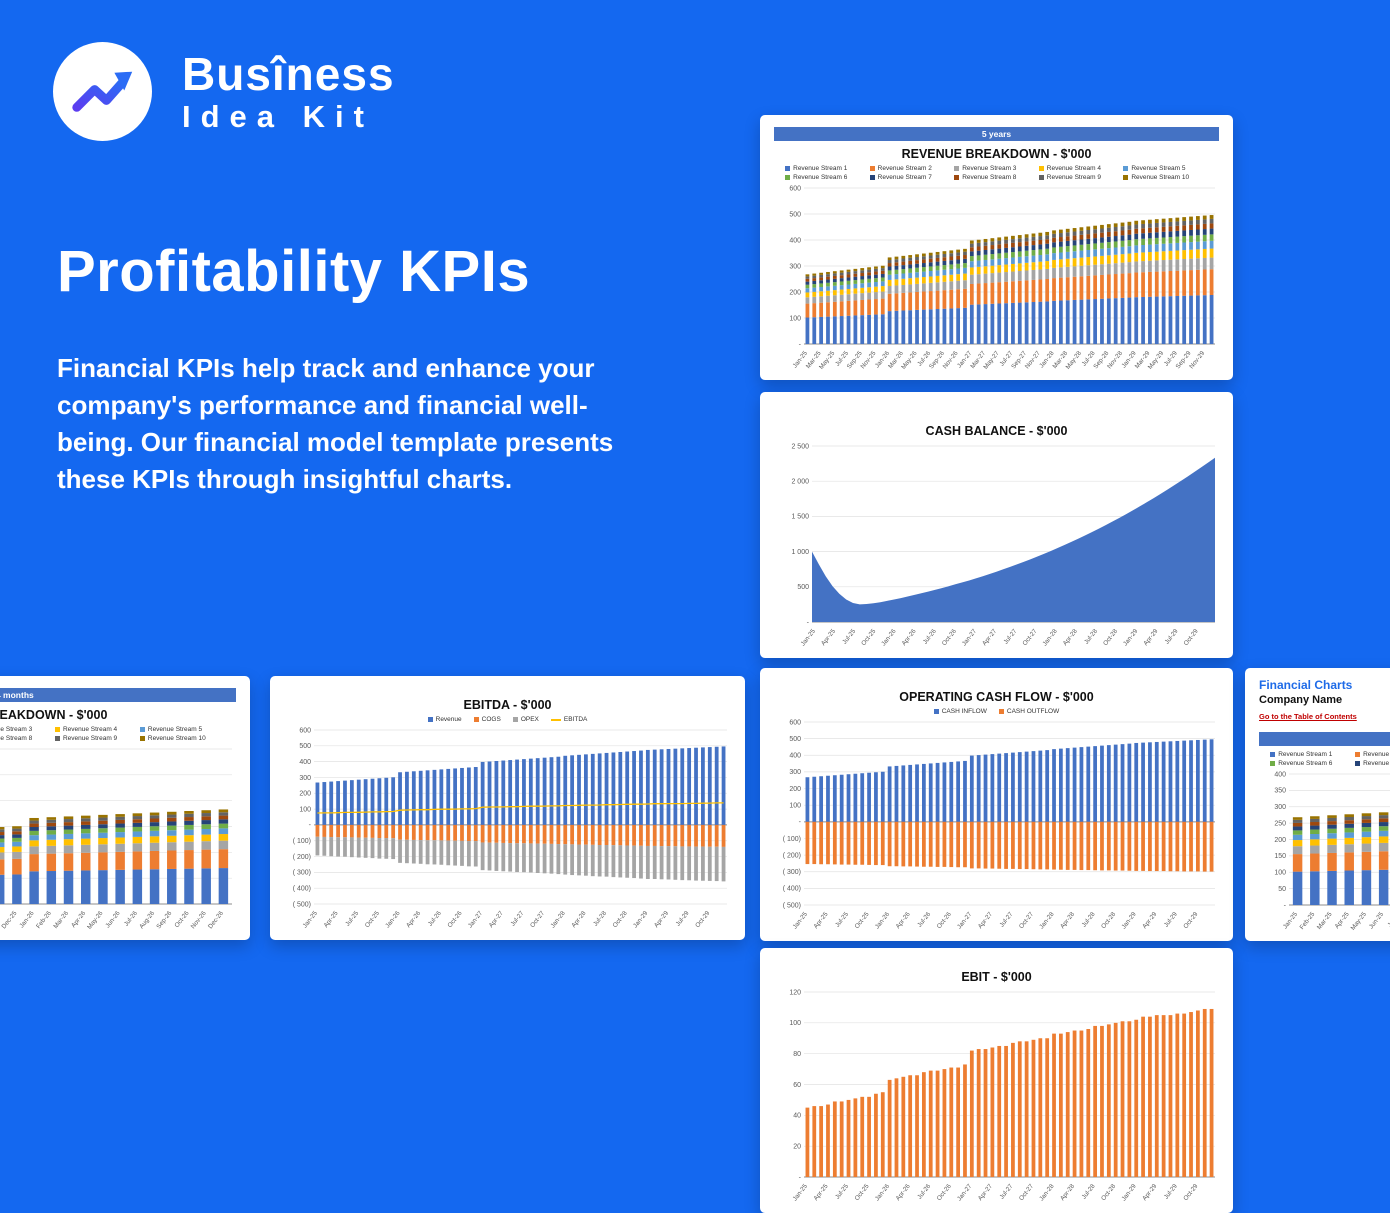 This screenshot has width=1390, height=1213. What do you see at coordinates (903, 921) in the screenshot?
I see `svg-text: Apr-26` at bounding box center [903, 921].